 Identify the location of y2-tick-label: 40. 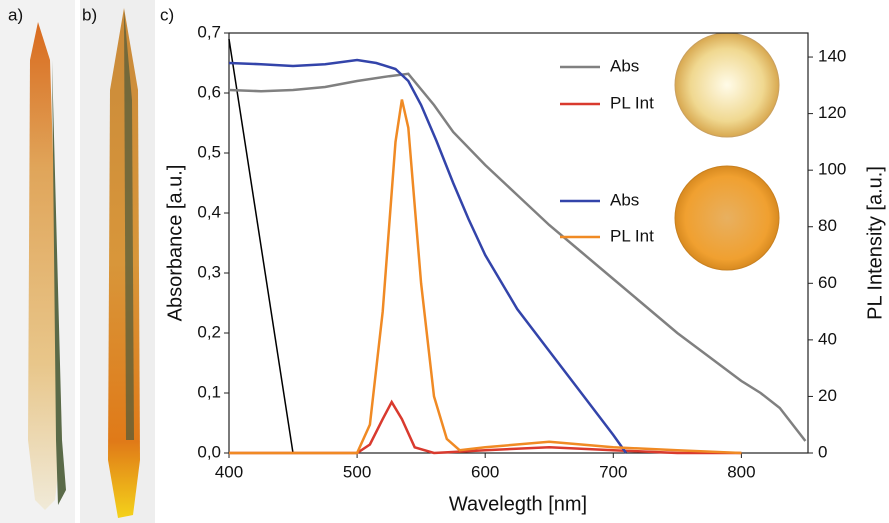
(827, 338).